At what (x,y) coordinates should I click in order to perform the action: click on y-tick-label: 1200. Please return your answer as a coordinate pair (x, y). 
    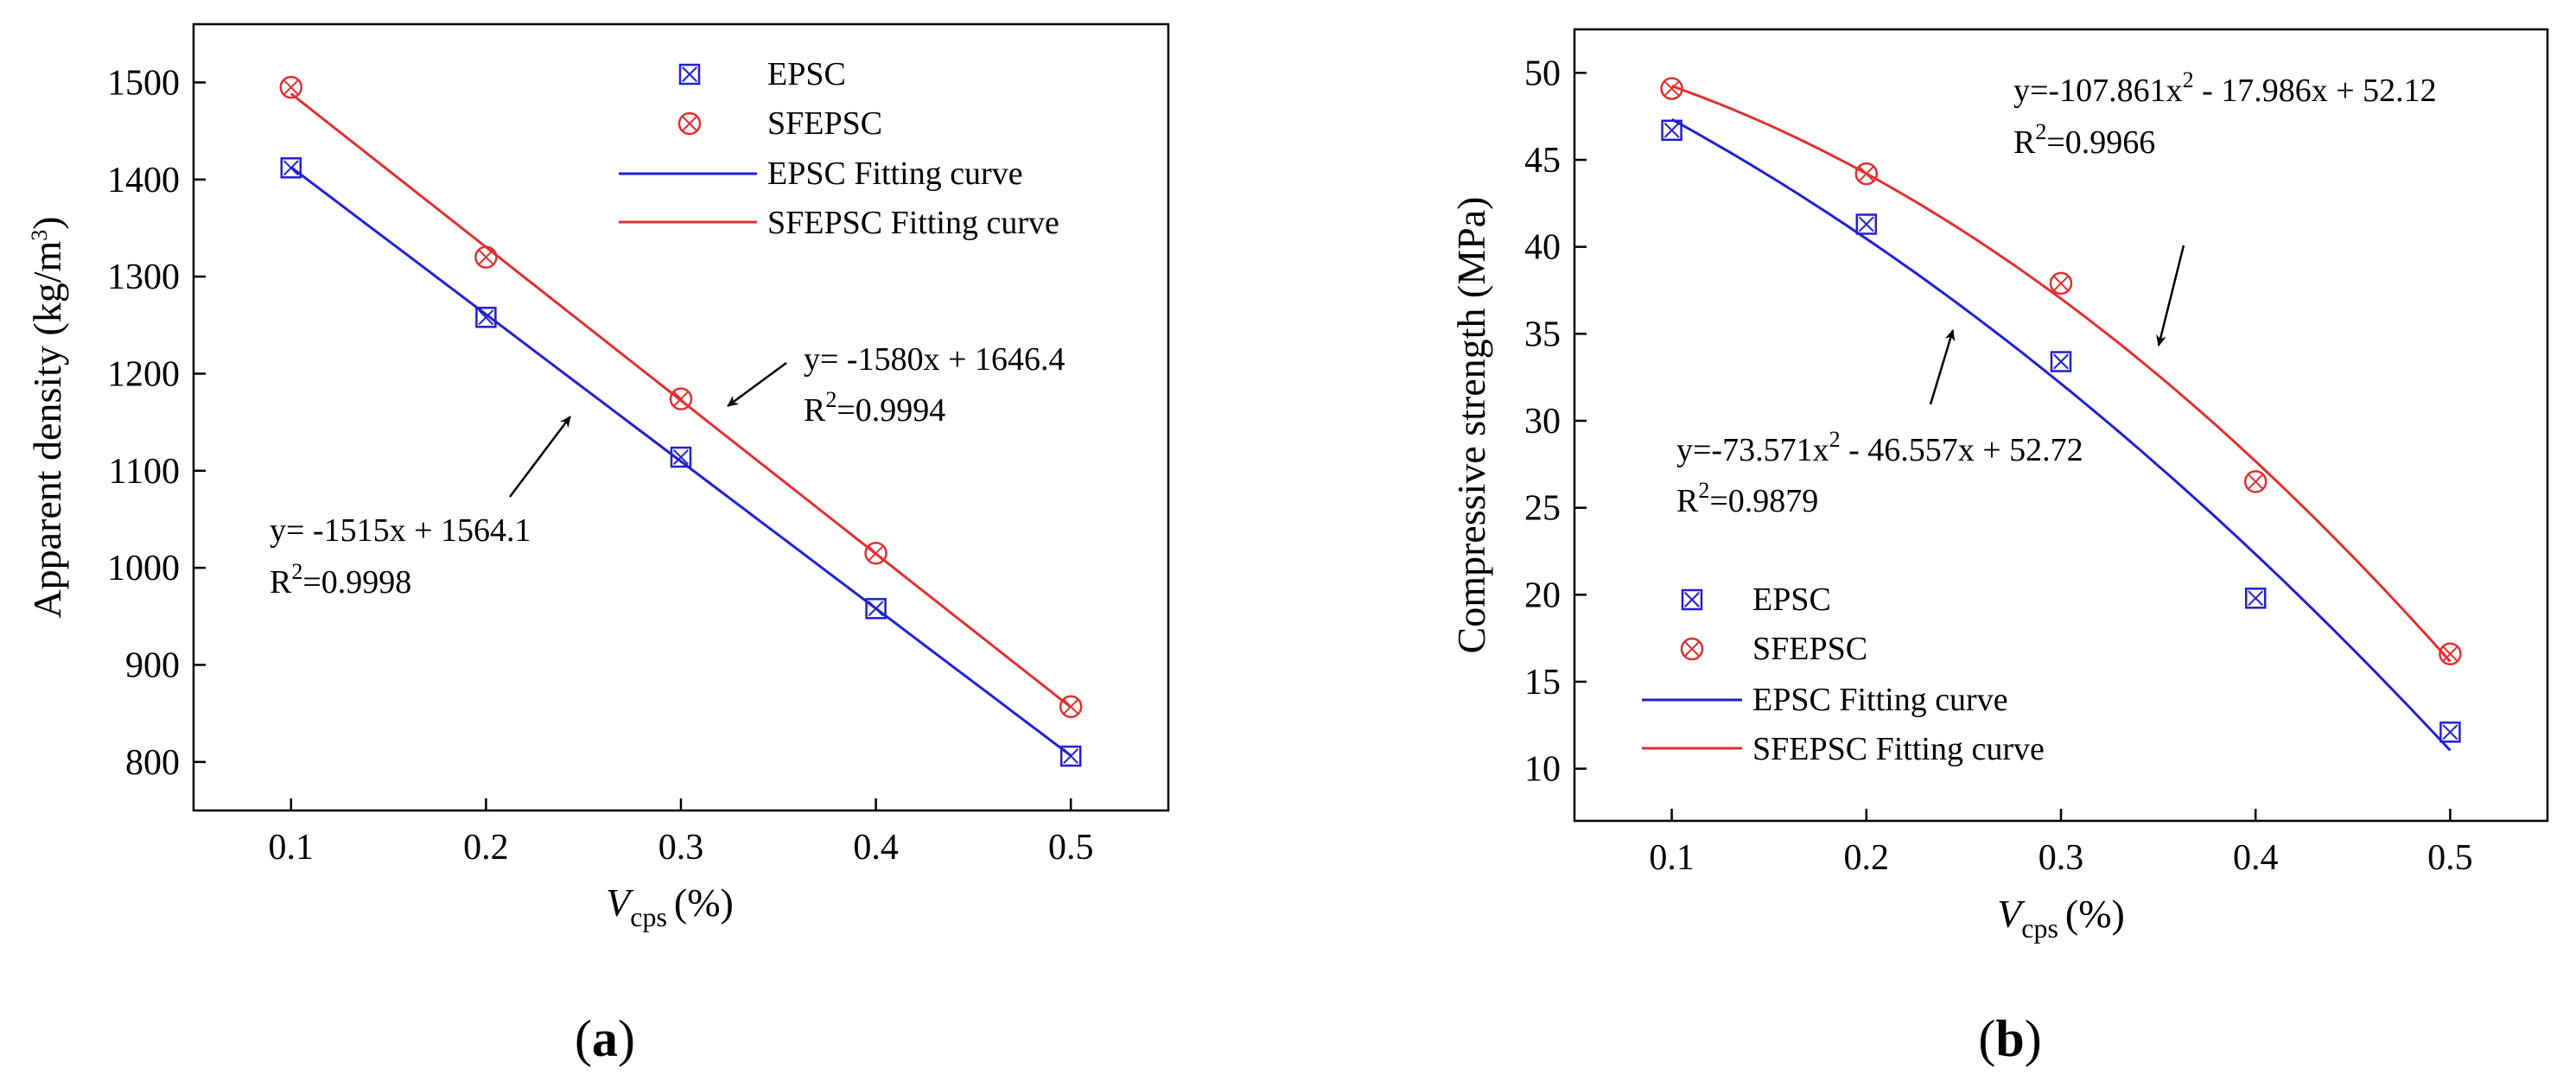
    Looking at the image, I should click on (144, 374).